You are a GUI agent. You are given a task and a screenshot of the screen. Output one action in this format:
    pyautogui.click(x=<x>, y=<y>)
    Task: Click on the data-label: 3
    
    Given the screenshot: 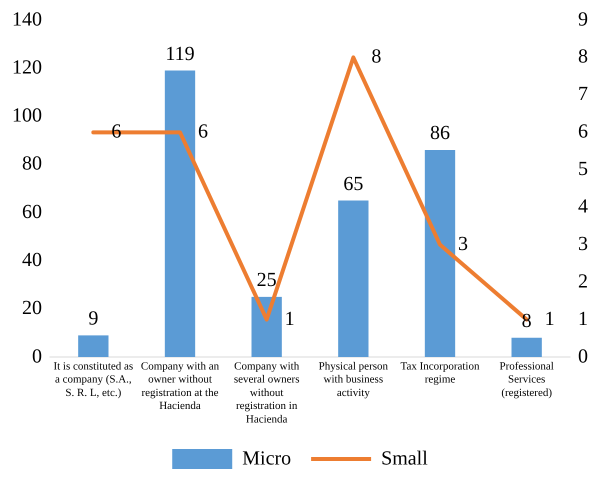 What is the action you would take?
    pyautogui.click(x=463, y=243)
    